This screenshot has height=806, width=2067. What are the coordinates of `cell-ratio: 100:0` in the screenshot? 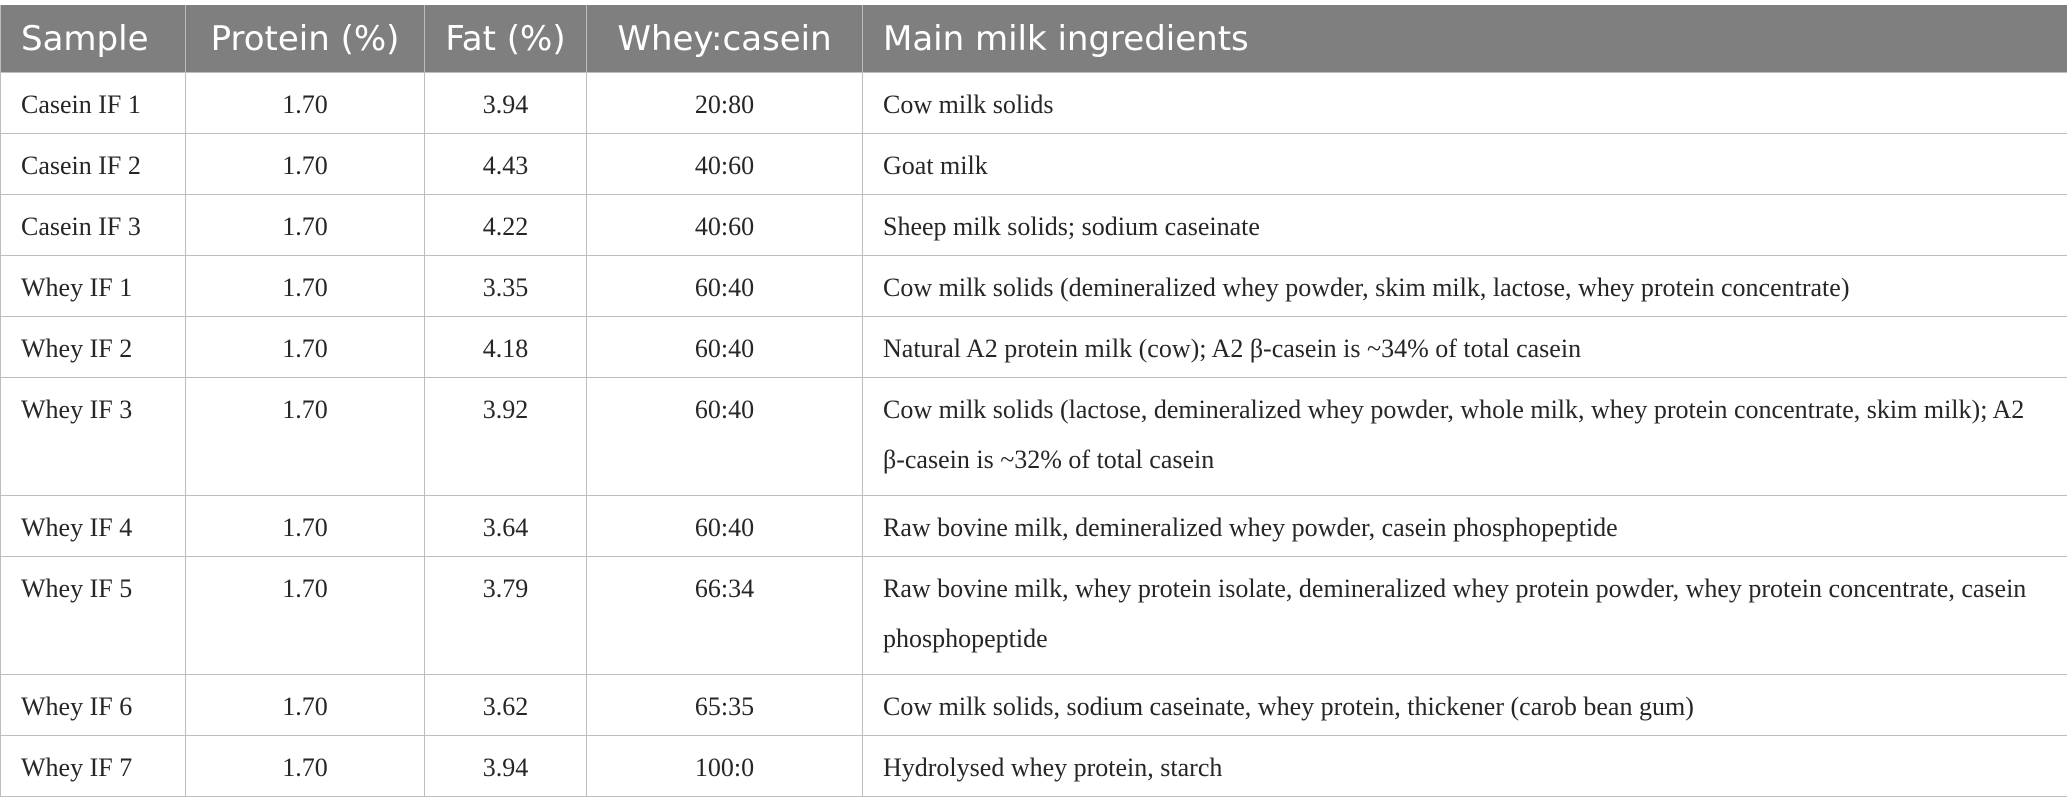 It's located at (724, 766).